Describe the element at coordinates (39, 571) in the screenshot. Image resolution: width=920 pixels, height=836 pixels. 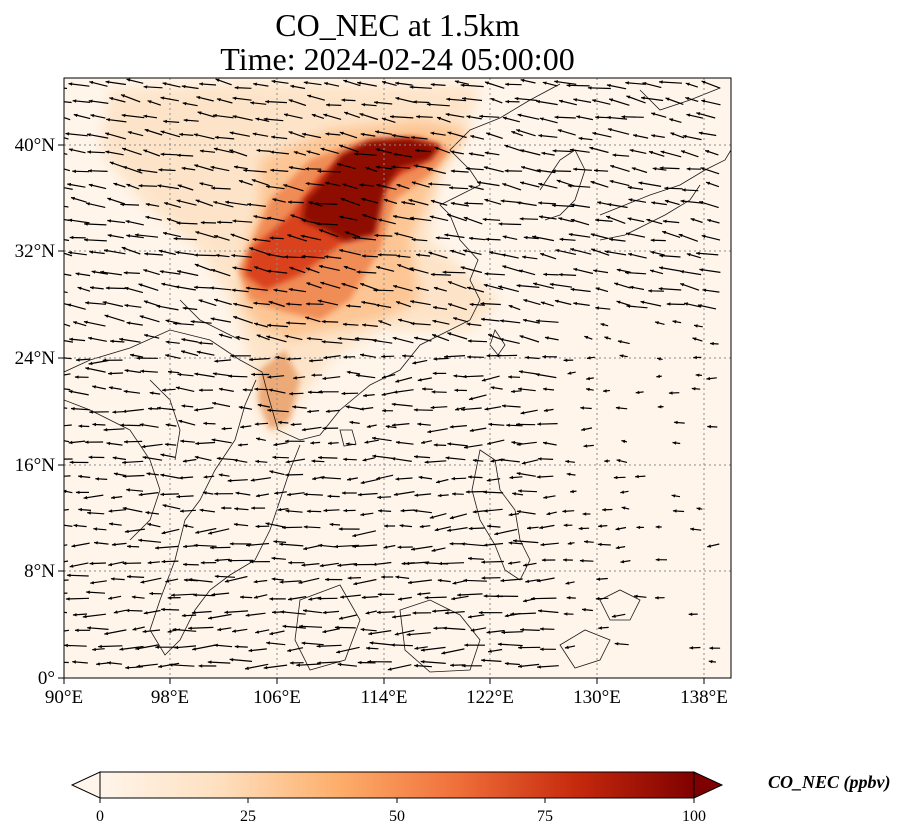
I see `lat-tick-label: 8°N` at that location.